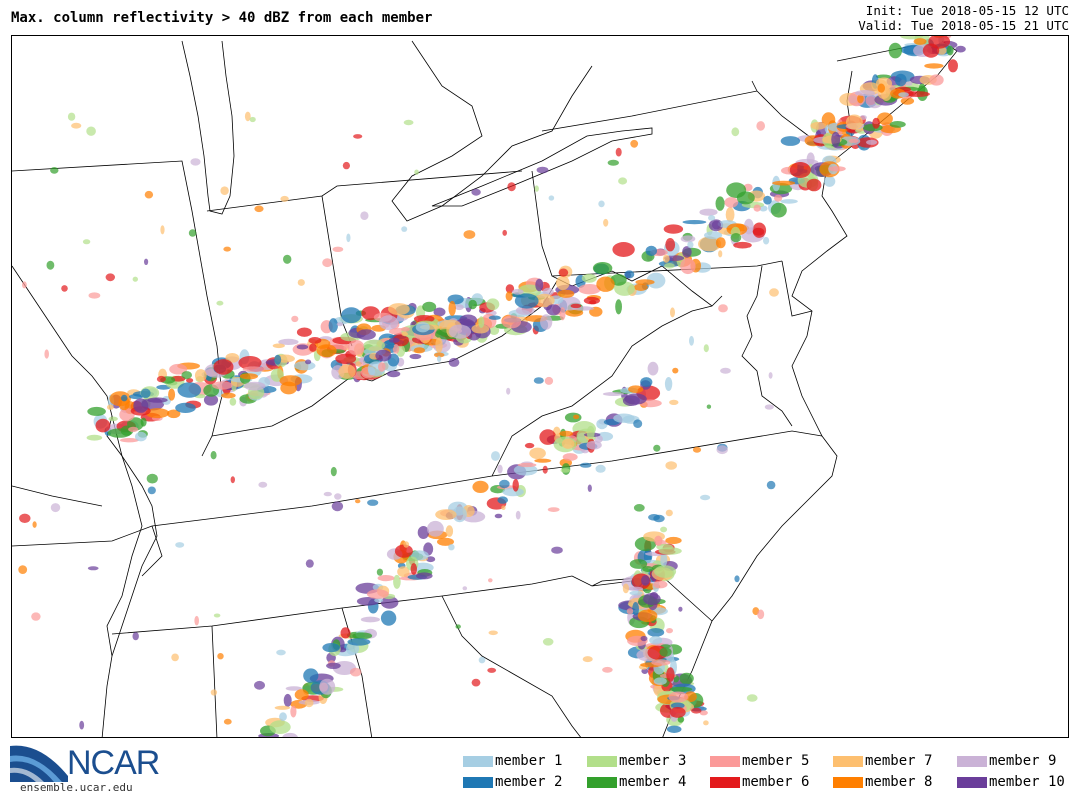  I want to click on legend-label: member 8, so click(899, 782).